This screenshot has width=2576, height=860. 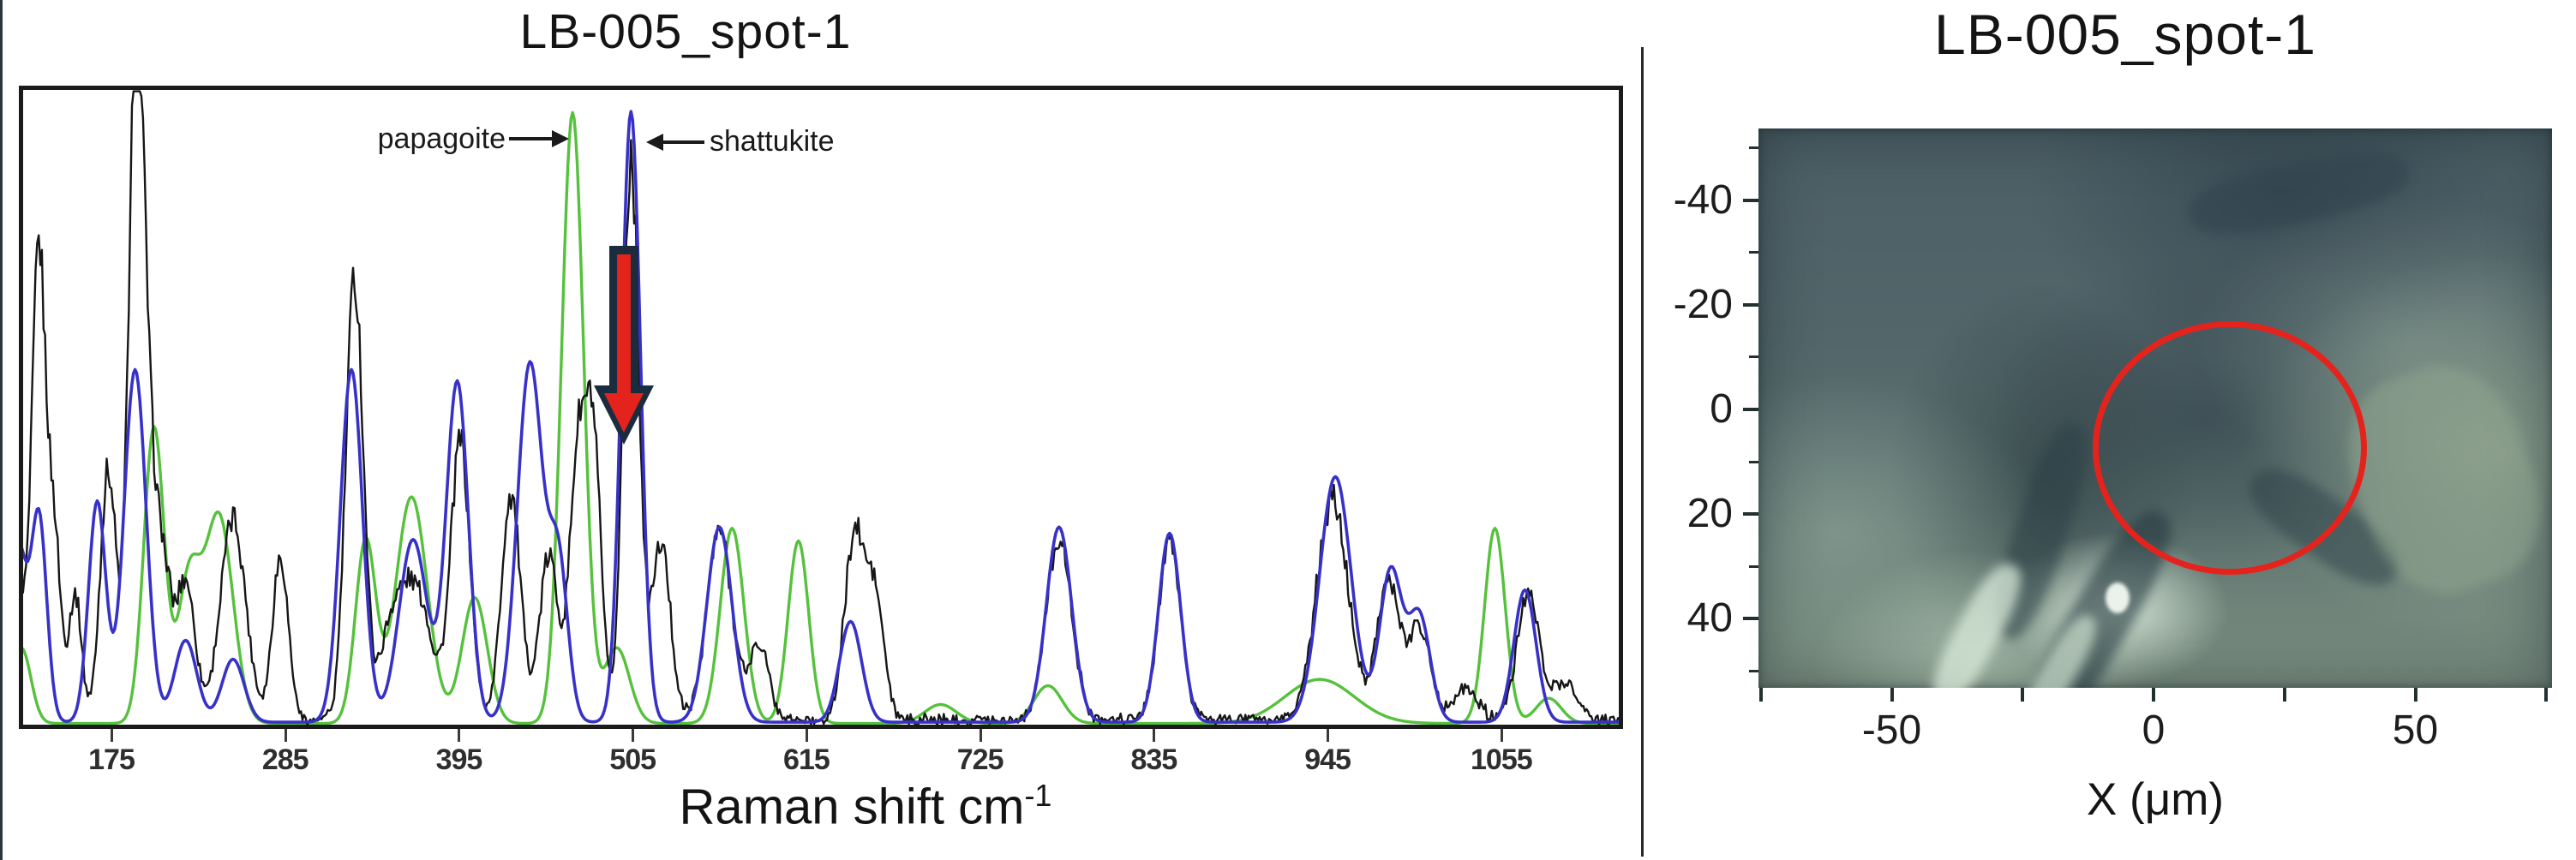 I want to click on bright-spot, so click(x=2118, y=597).